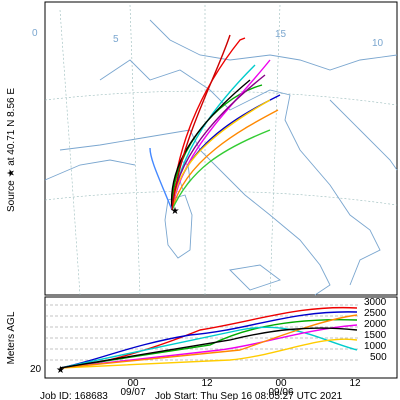 This screenshot has height=400, width=400. I want to click on altitude-label: 1500, so click(375, 335).